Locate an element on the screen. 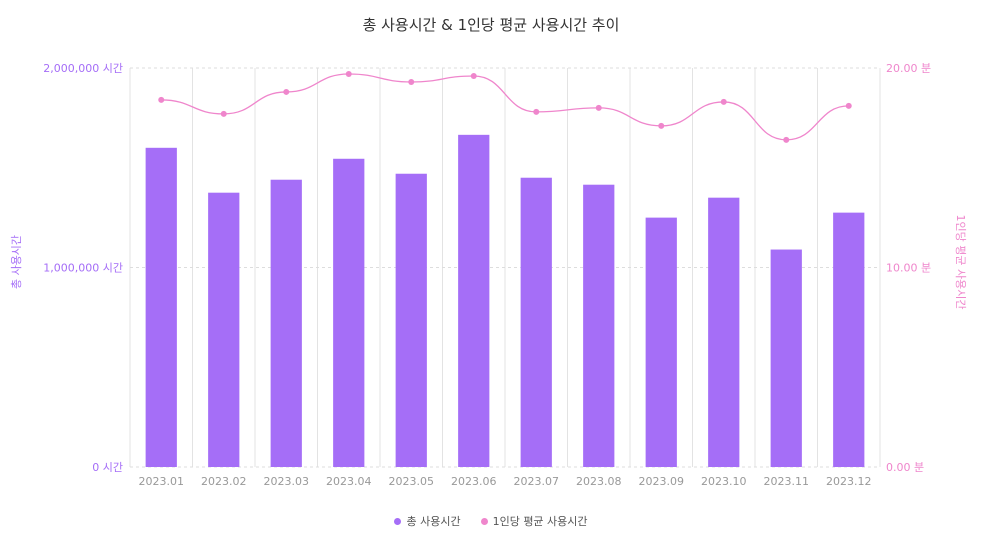 This screenshot has height=547, width=982. legend-item-average: 1인당 평균 사용시간 is located at coordinates (534, 521).